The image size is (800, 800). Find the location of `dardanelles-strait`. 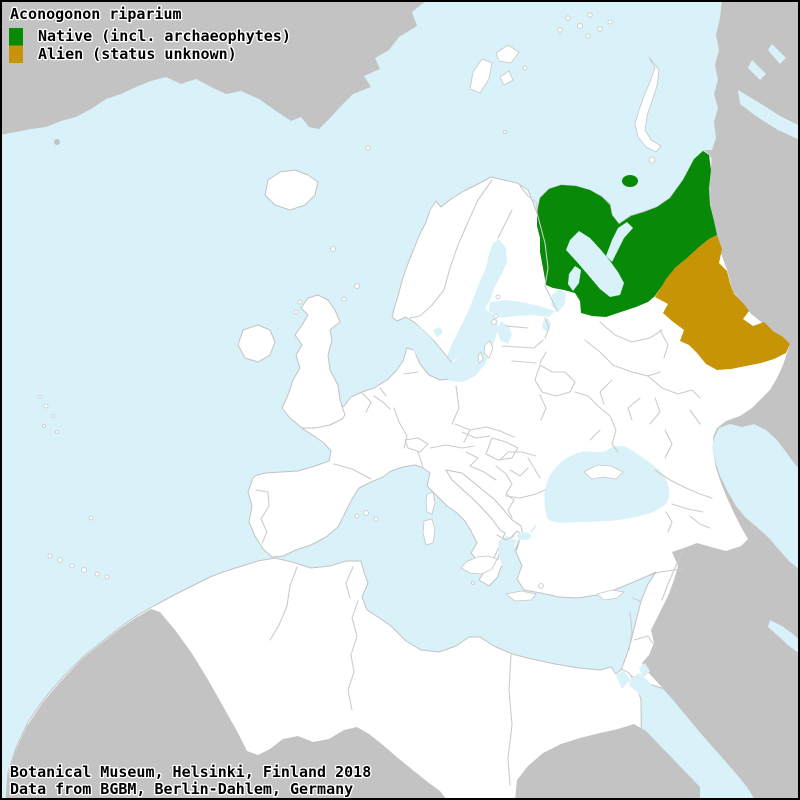

dardanelles-strait is located at coordinates (519, 539).